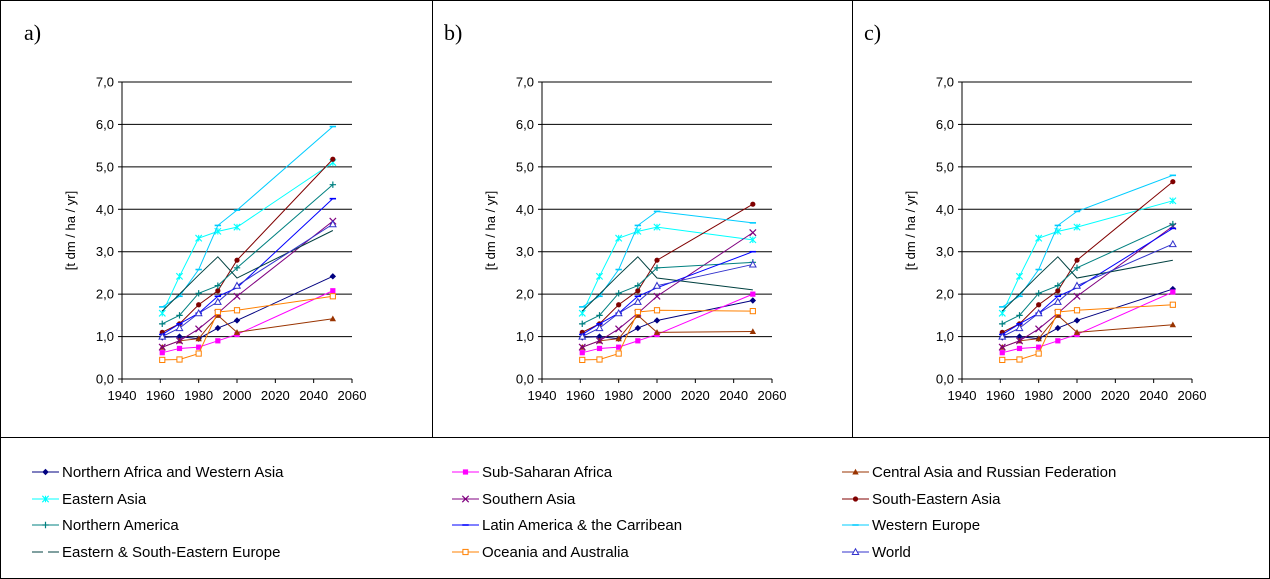 This screenshot has height=579, width=1270. Describe the element at coordinates (547, 472) in the screenshot. I see `legend-label: Sub-Saharan Africa` at that location.